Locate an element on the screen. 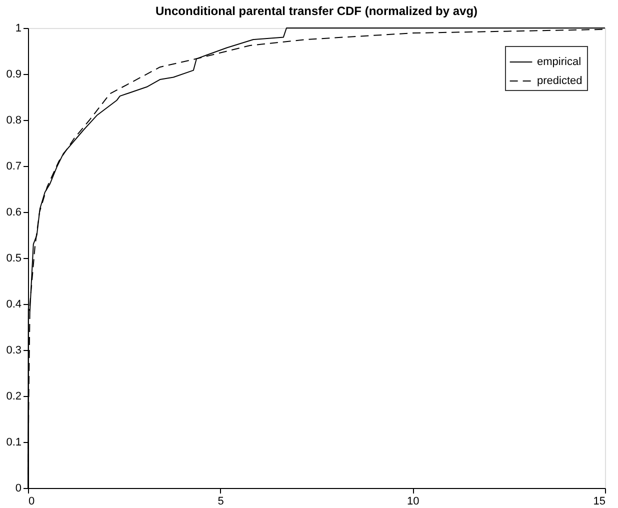 This screenshot has width=618, height=508. x-tick-label: 10 is located at coordinates (413, 502).